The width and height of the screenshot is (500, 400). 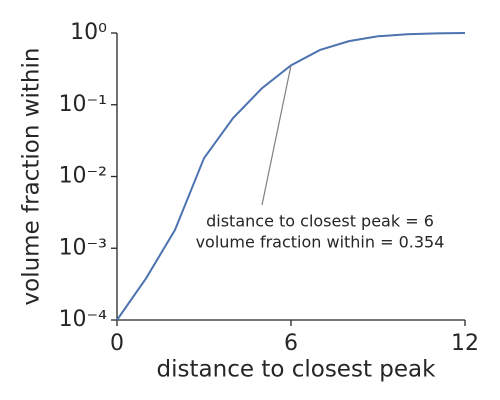 I want to click on annotation-text: volume fraction within = 0.354, so click(x=320, y=242).